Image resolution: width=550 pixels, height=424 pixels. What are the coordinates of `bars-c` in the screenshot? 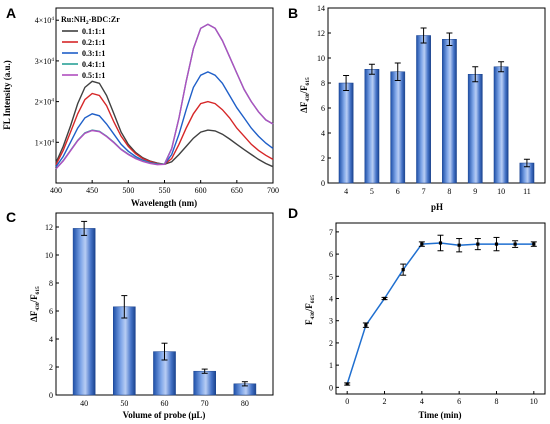 It's located at (164, 308).